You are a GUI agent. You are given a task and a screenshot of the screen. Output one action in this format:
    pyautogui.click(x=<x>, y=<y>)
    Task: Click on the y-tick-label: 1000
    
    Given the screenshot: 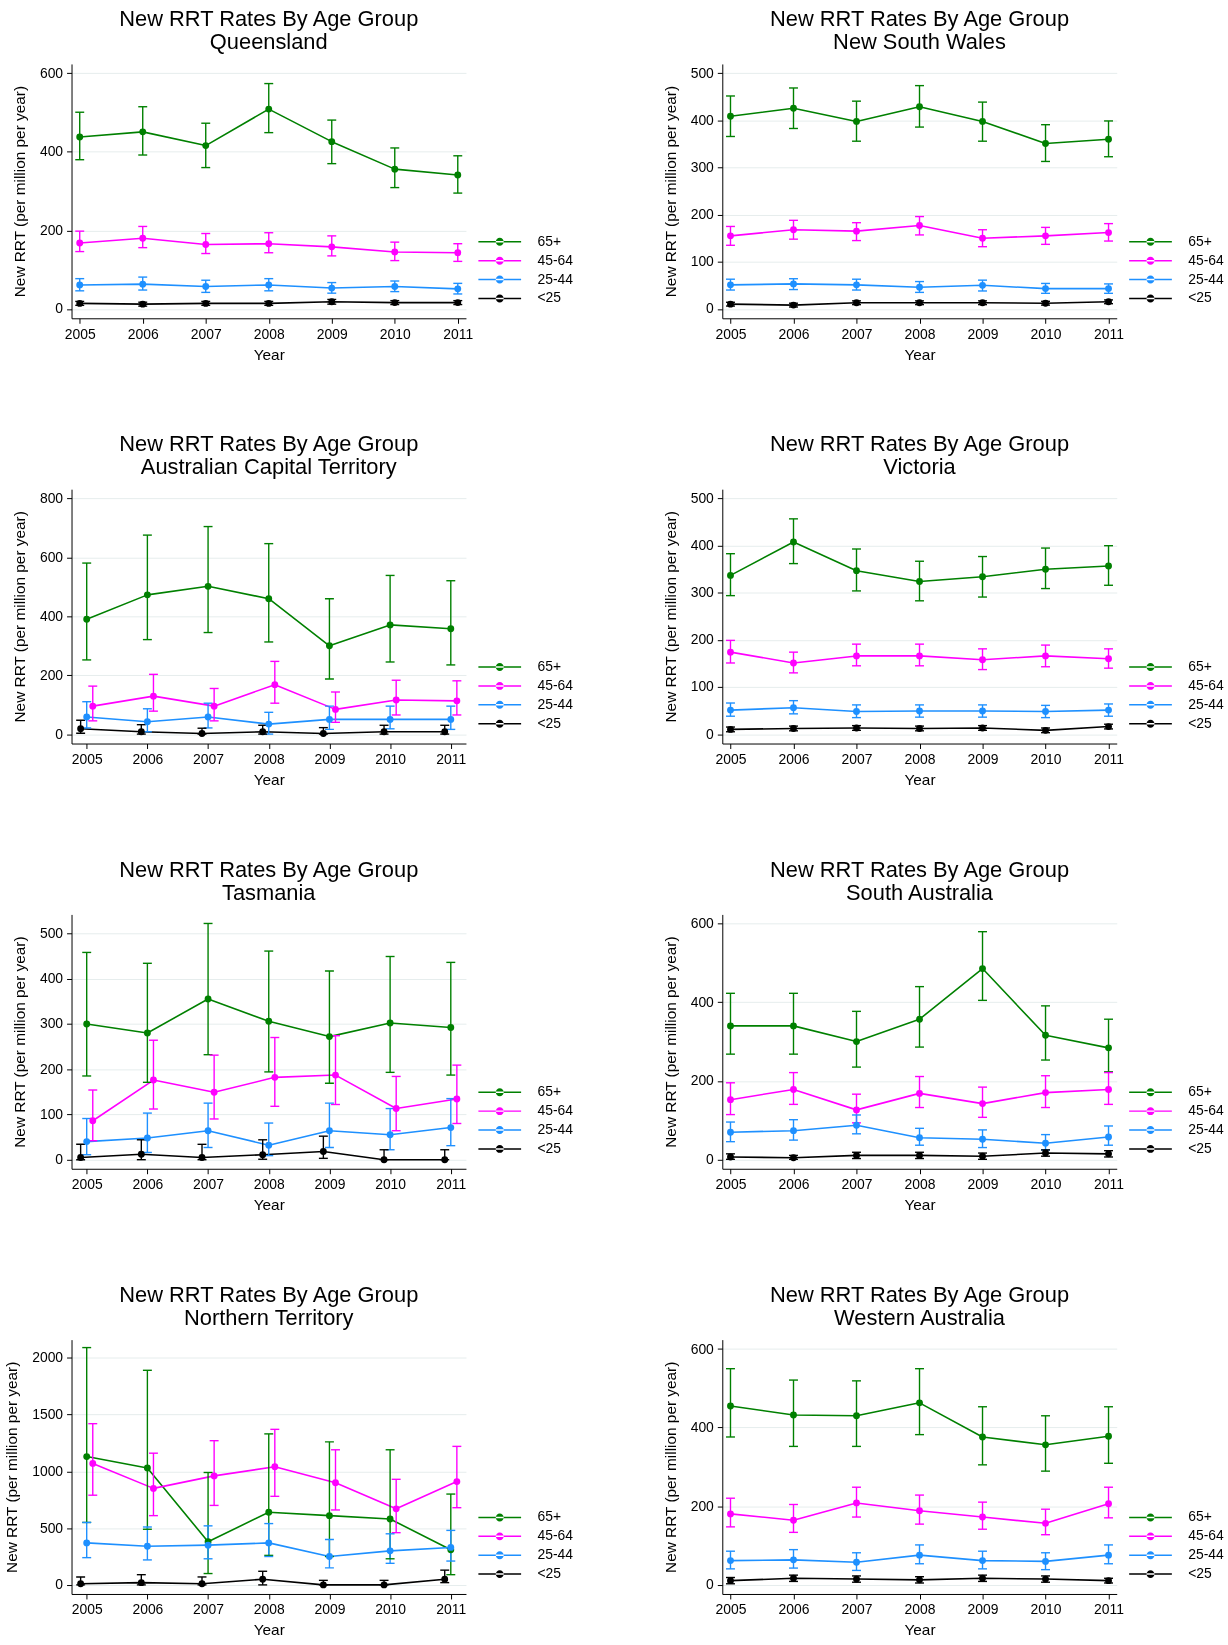 What is the action you would take?
    pyautogui.click(x=48, y=1470)
    